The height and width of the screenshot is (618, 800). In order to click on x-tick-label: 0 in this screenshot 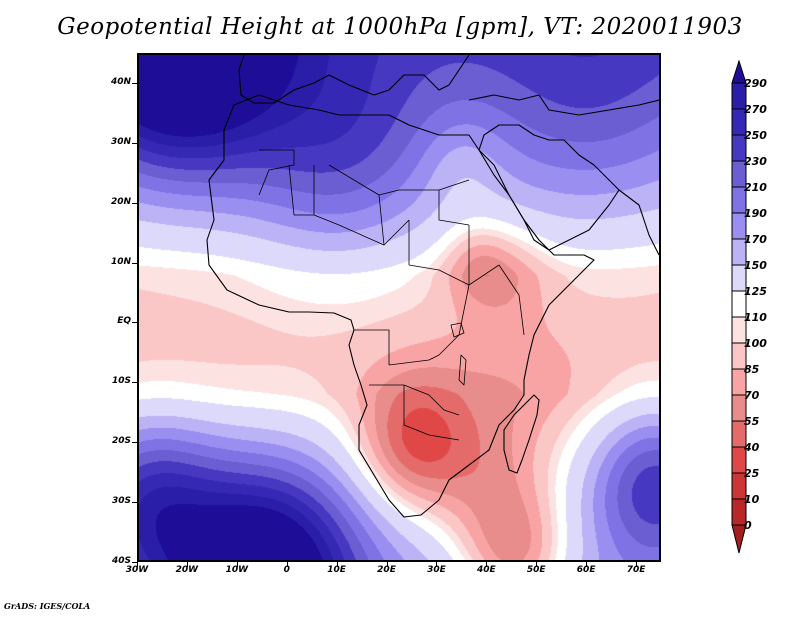, I will do `click(286, 570)`.